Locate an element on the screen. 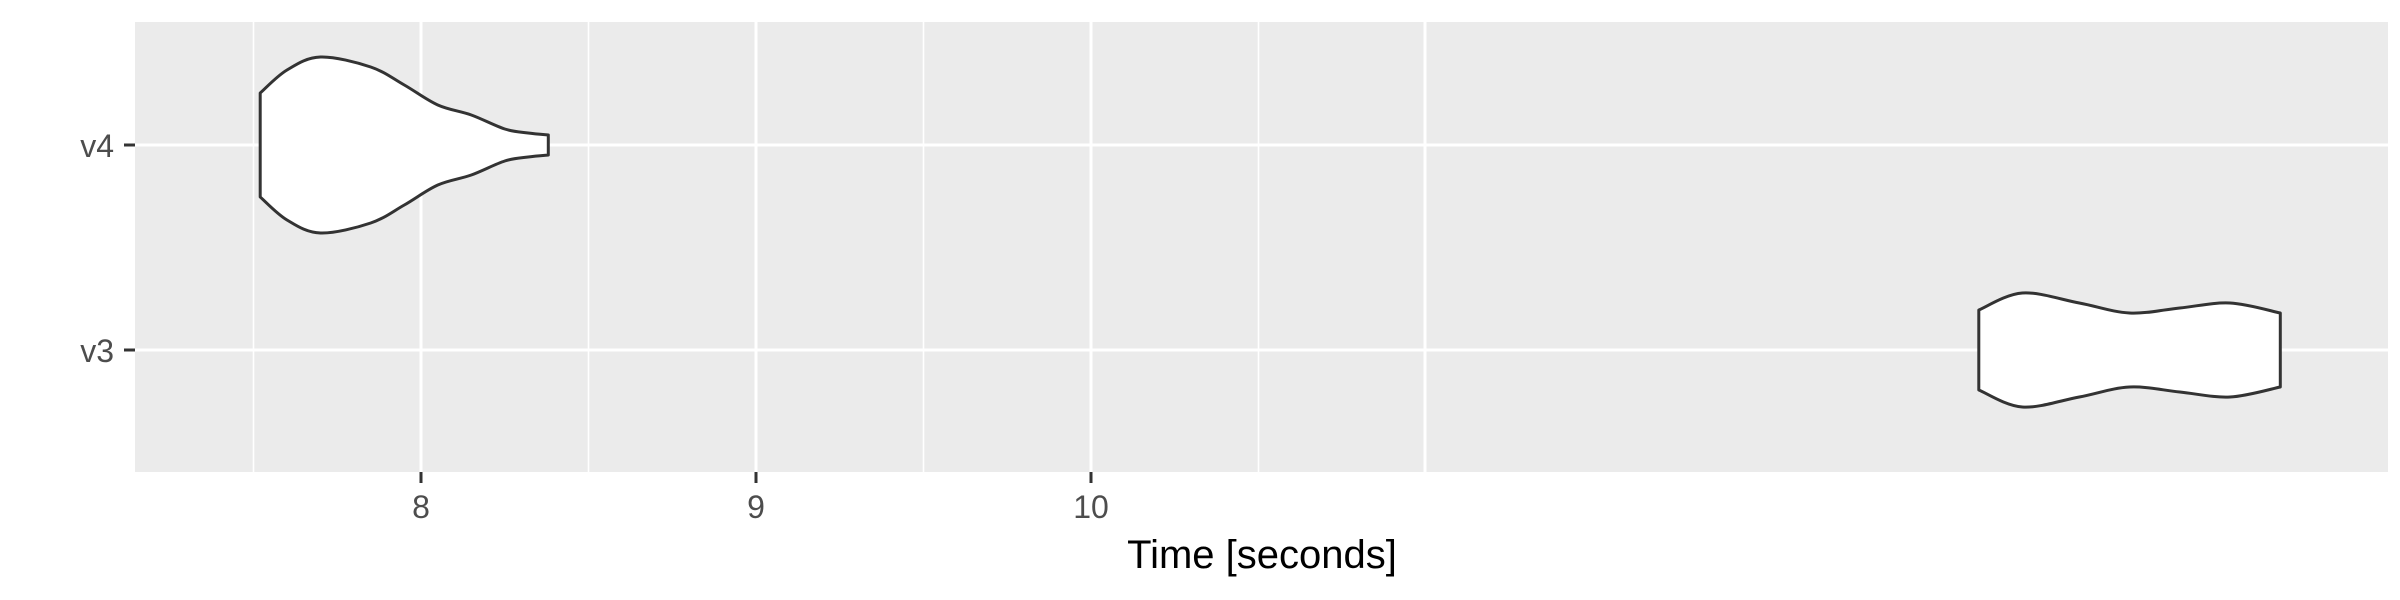  y-tick-label: v4 is located at coordinates (97, 146).